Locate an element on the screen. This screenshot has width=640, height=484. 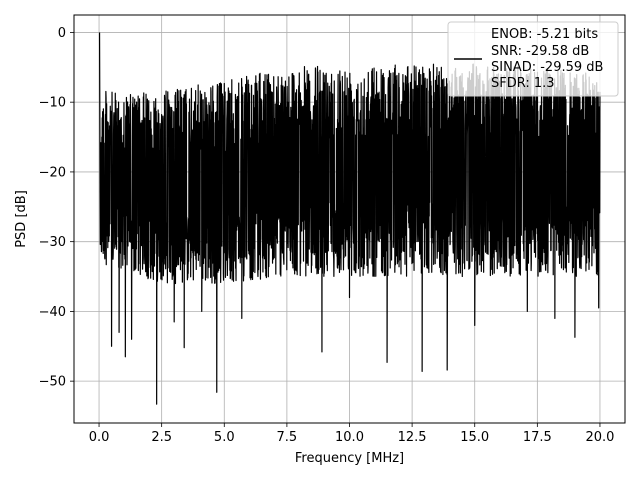
legend-line-sinad: SINAD: -29.59 dB is located at coordinates (547, 67).